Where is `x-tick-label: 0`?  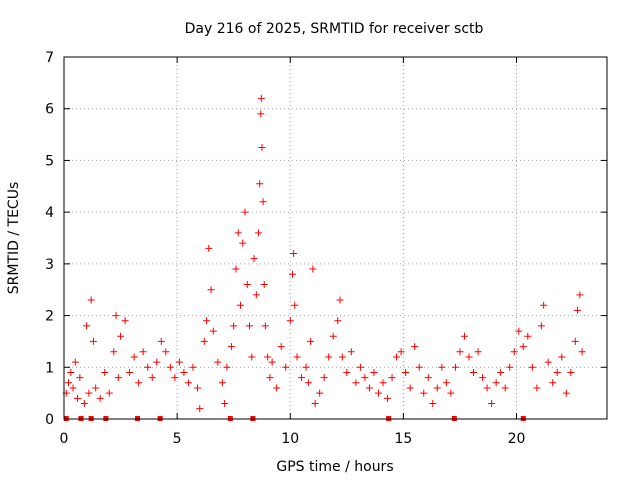 x-tick-label: 0 is located at coordinates (64, 439).